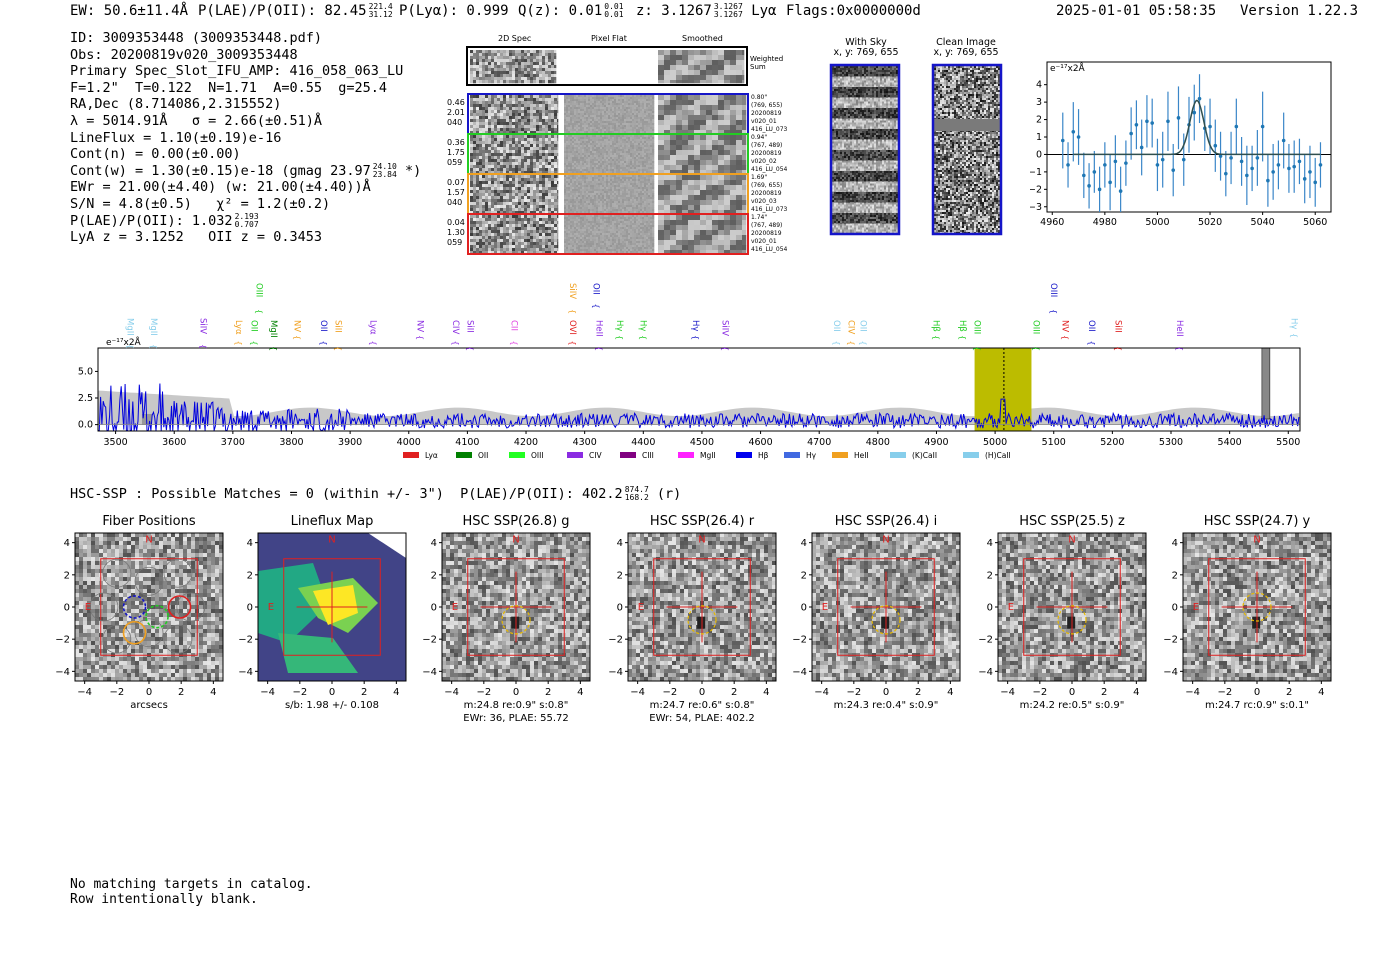  I want to click on info-lya-oii: LyA z = 3.1252 OII z = 0.3453, so click(245, 237).